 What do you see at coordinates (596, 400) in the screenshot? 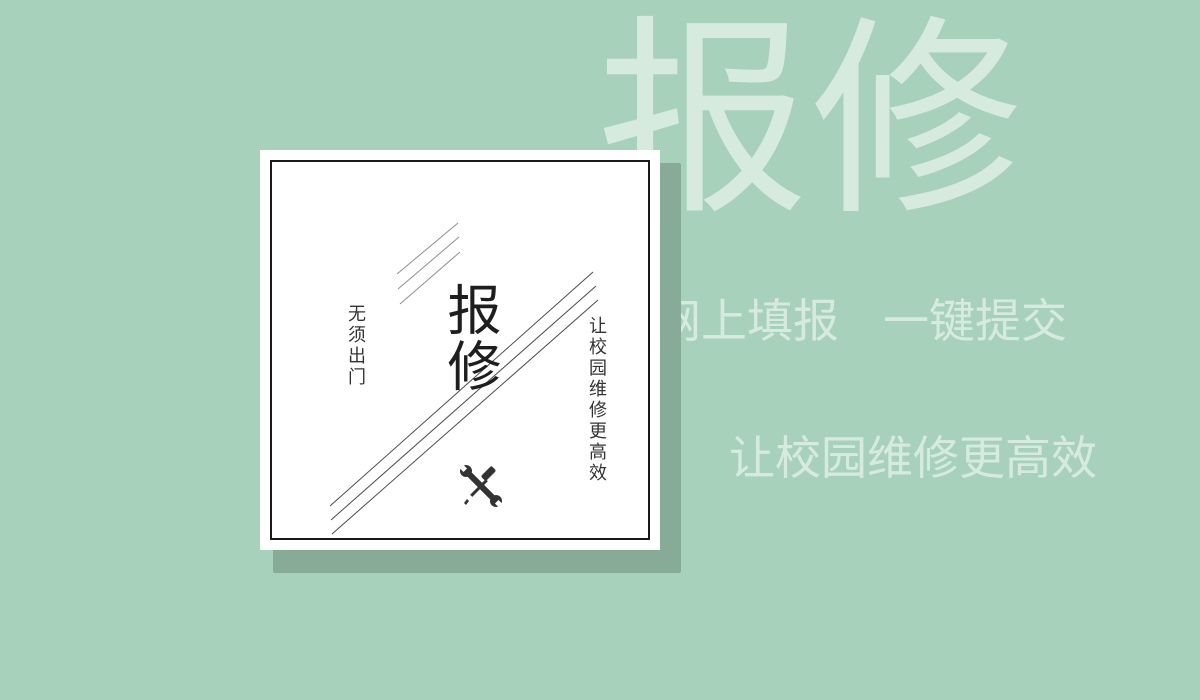
I see `campus-repair-text: 让校园维修更高效` at bounding box center [596, 400].